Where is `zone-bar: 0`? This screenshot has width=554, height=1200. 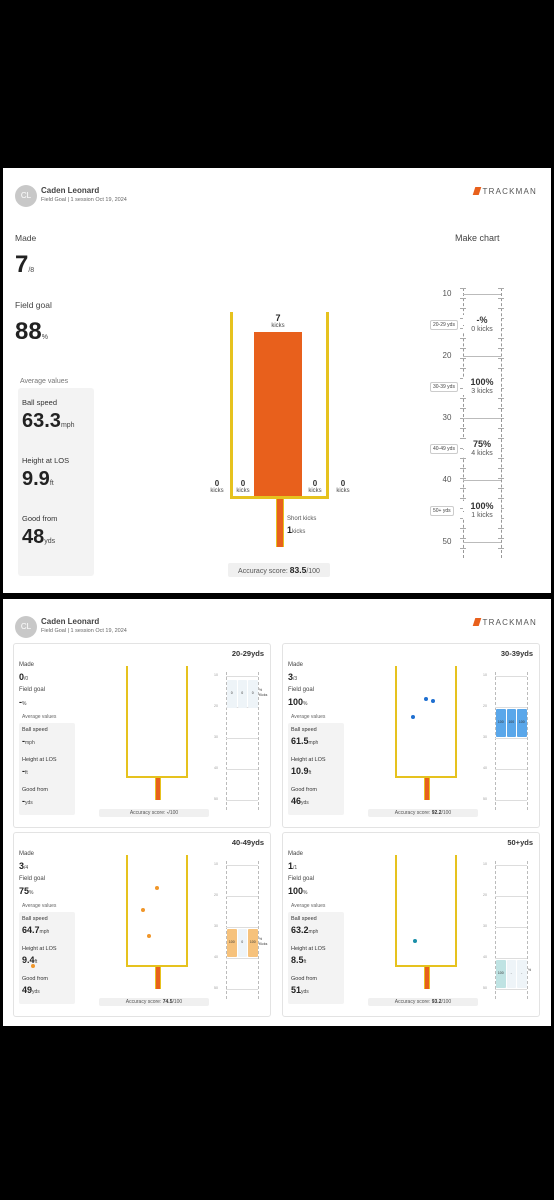
zone-bar: 0 is located at coordinates (232, 694).